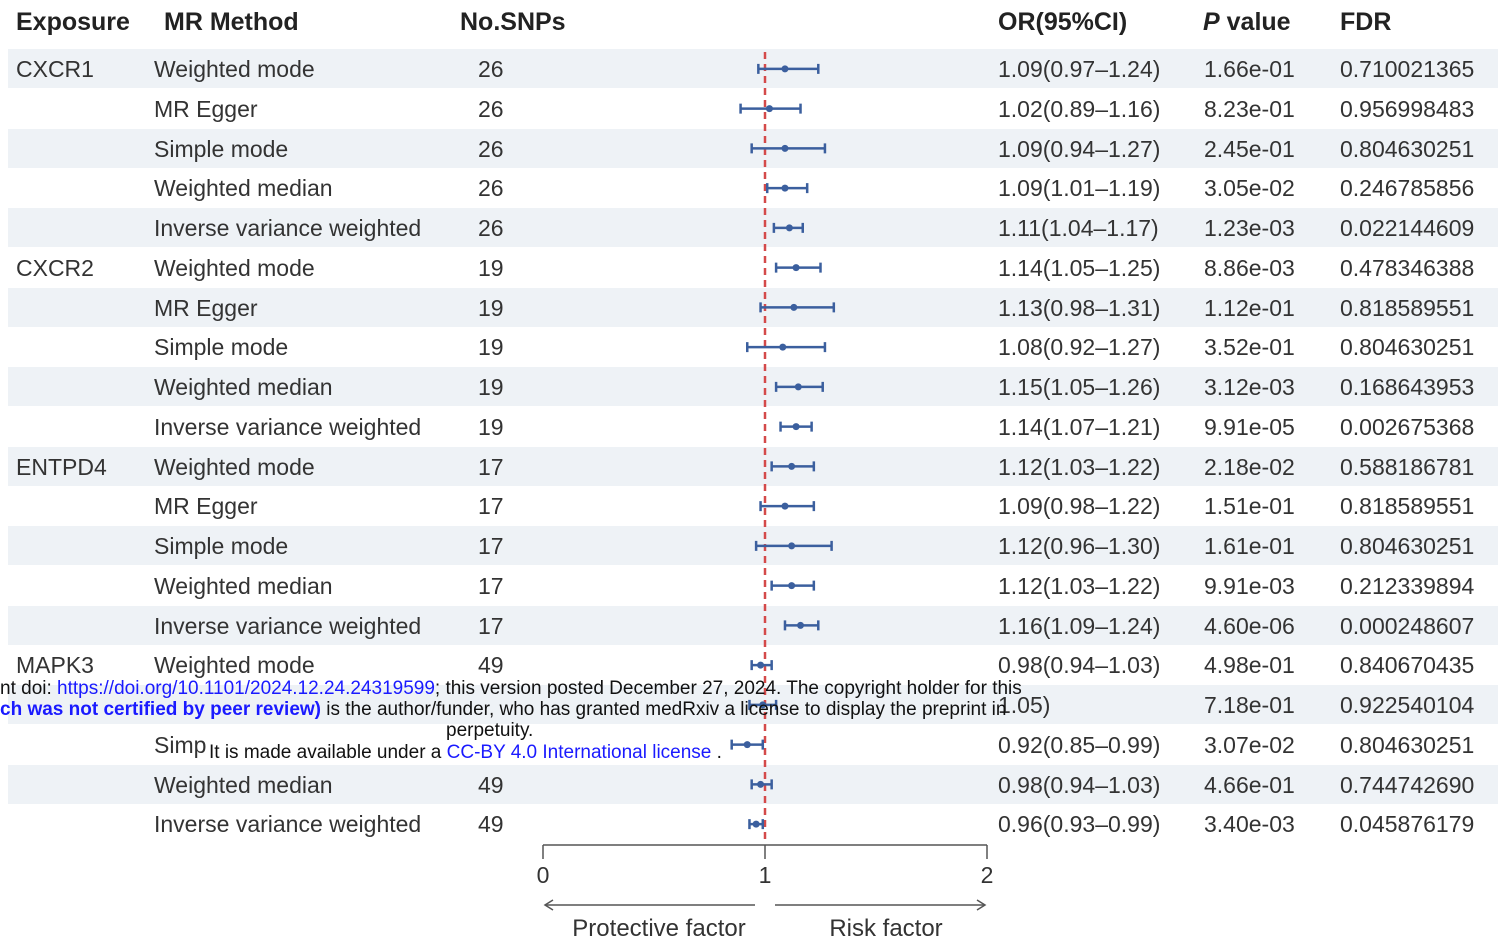 The image size is (1498, 949). Describe the element at coordinates (1249, 347) in the screenshot. I see `cell-p-value: 3.52e-01` at that location.